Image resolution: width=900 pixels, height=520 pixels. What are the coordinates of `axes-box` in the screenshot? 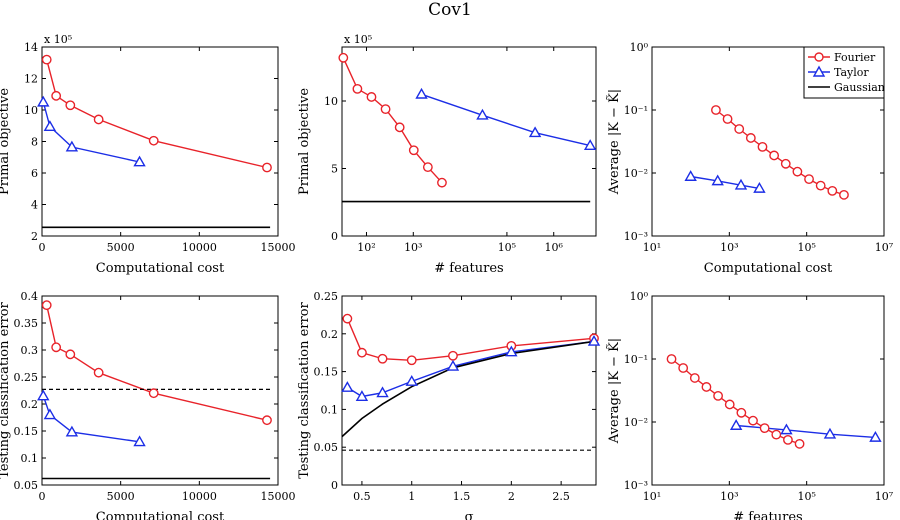 It's located at (160, 390).